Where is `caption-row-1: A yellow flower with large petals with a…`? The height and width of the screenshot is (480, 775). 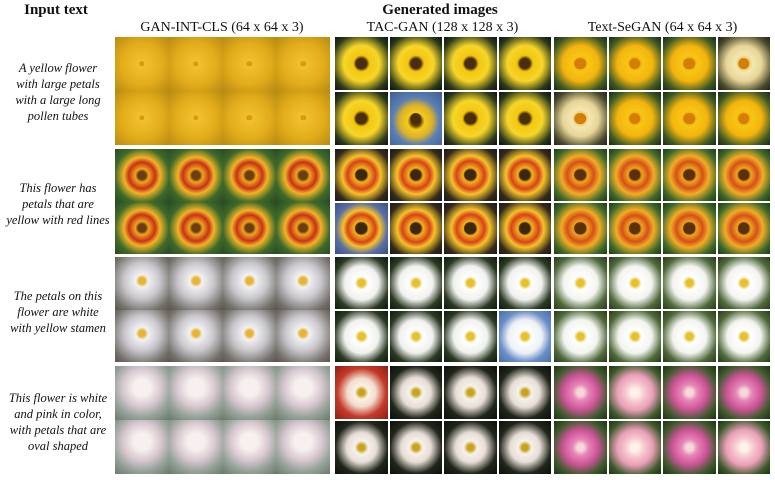
caption-row-1: A yellow flower with large petals with a… is located at coordinates (58, 92).